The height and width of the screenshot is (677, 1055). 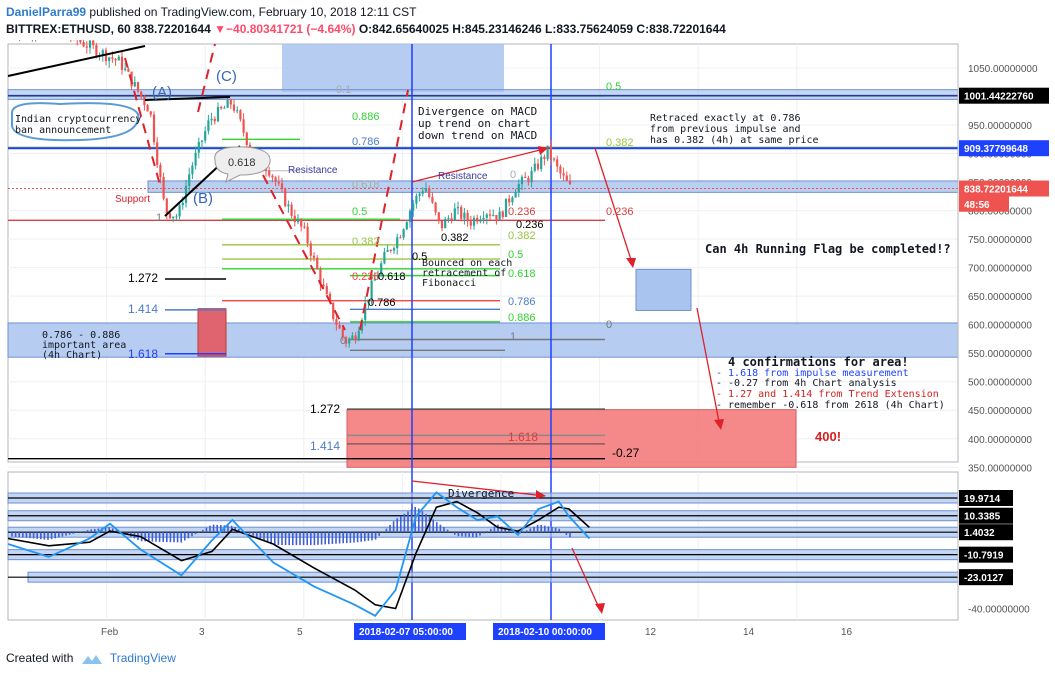 What do you see at coordinates (982, 499) in the screenshot?
I see `macd-level-label: 19.9714` at bounding box center [982, 499].